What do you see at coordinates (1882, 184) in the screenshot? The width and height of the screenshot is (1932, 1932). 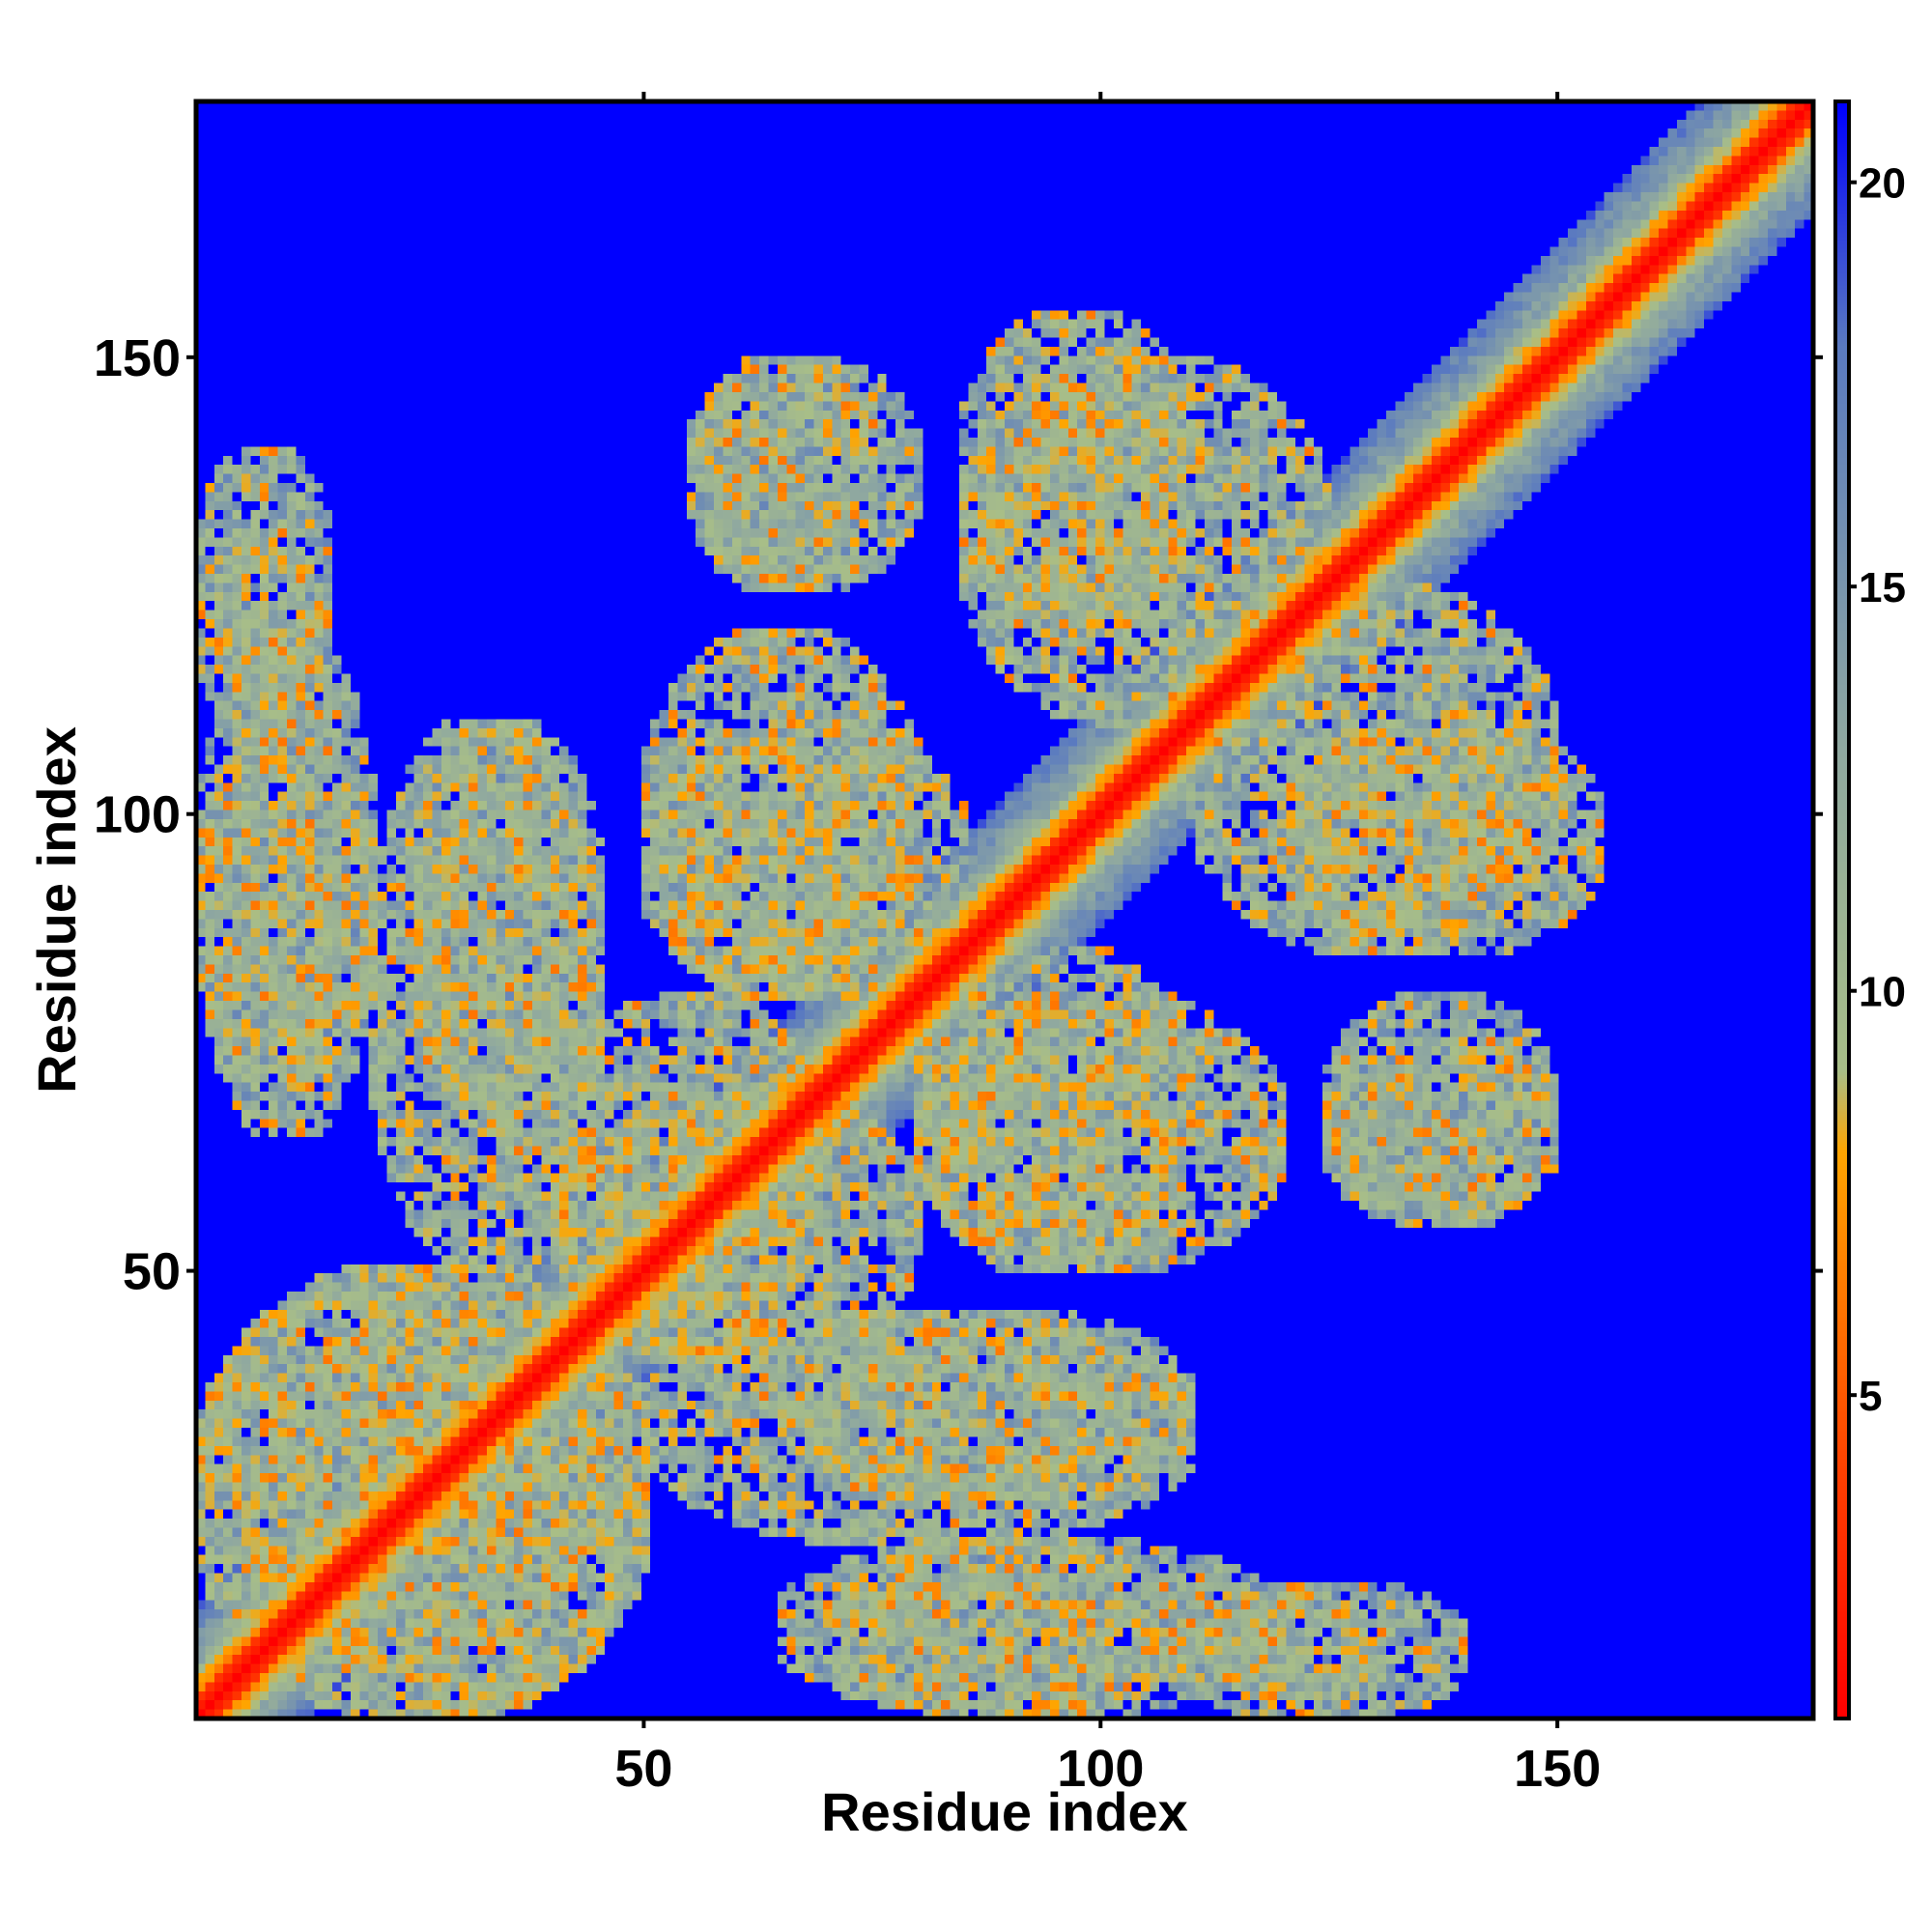 I see `colorbar-tick-label: 20` at bounding box center [1882, 184].